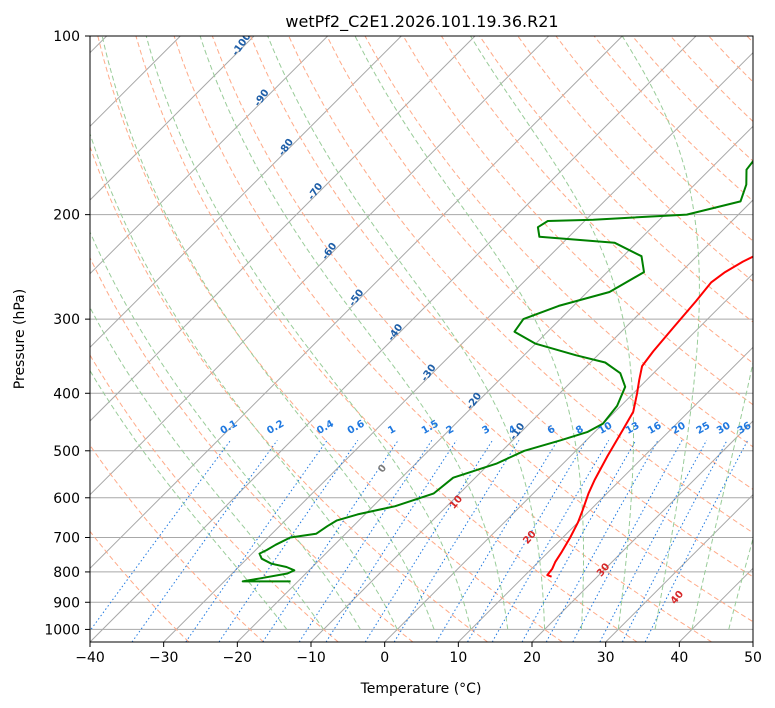 This screenshot has width=775, height=708. I want to click on mixing-ratio-label: 16, so click(655, 428).